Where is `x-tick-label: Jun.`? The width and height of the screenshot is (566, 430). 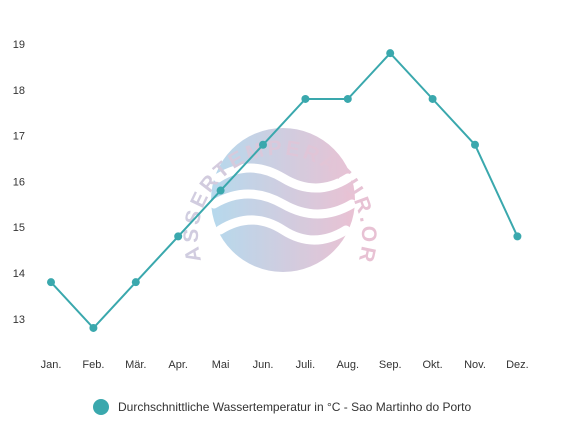
x-tick-label: Jun. is located at coordinates (263, 365).